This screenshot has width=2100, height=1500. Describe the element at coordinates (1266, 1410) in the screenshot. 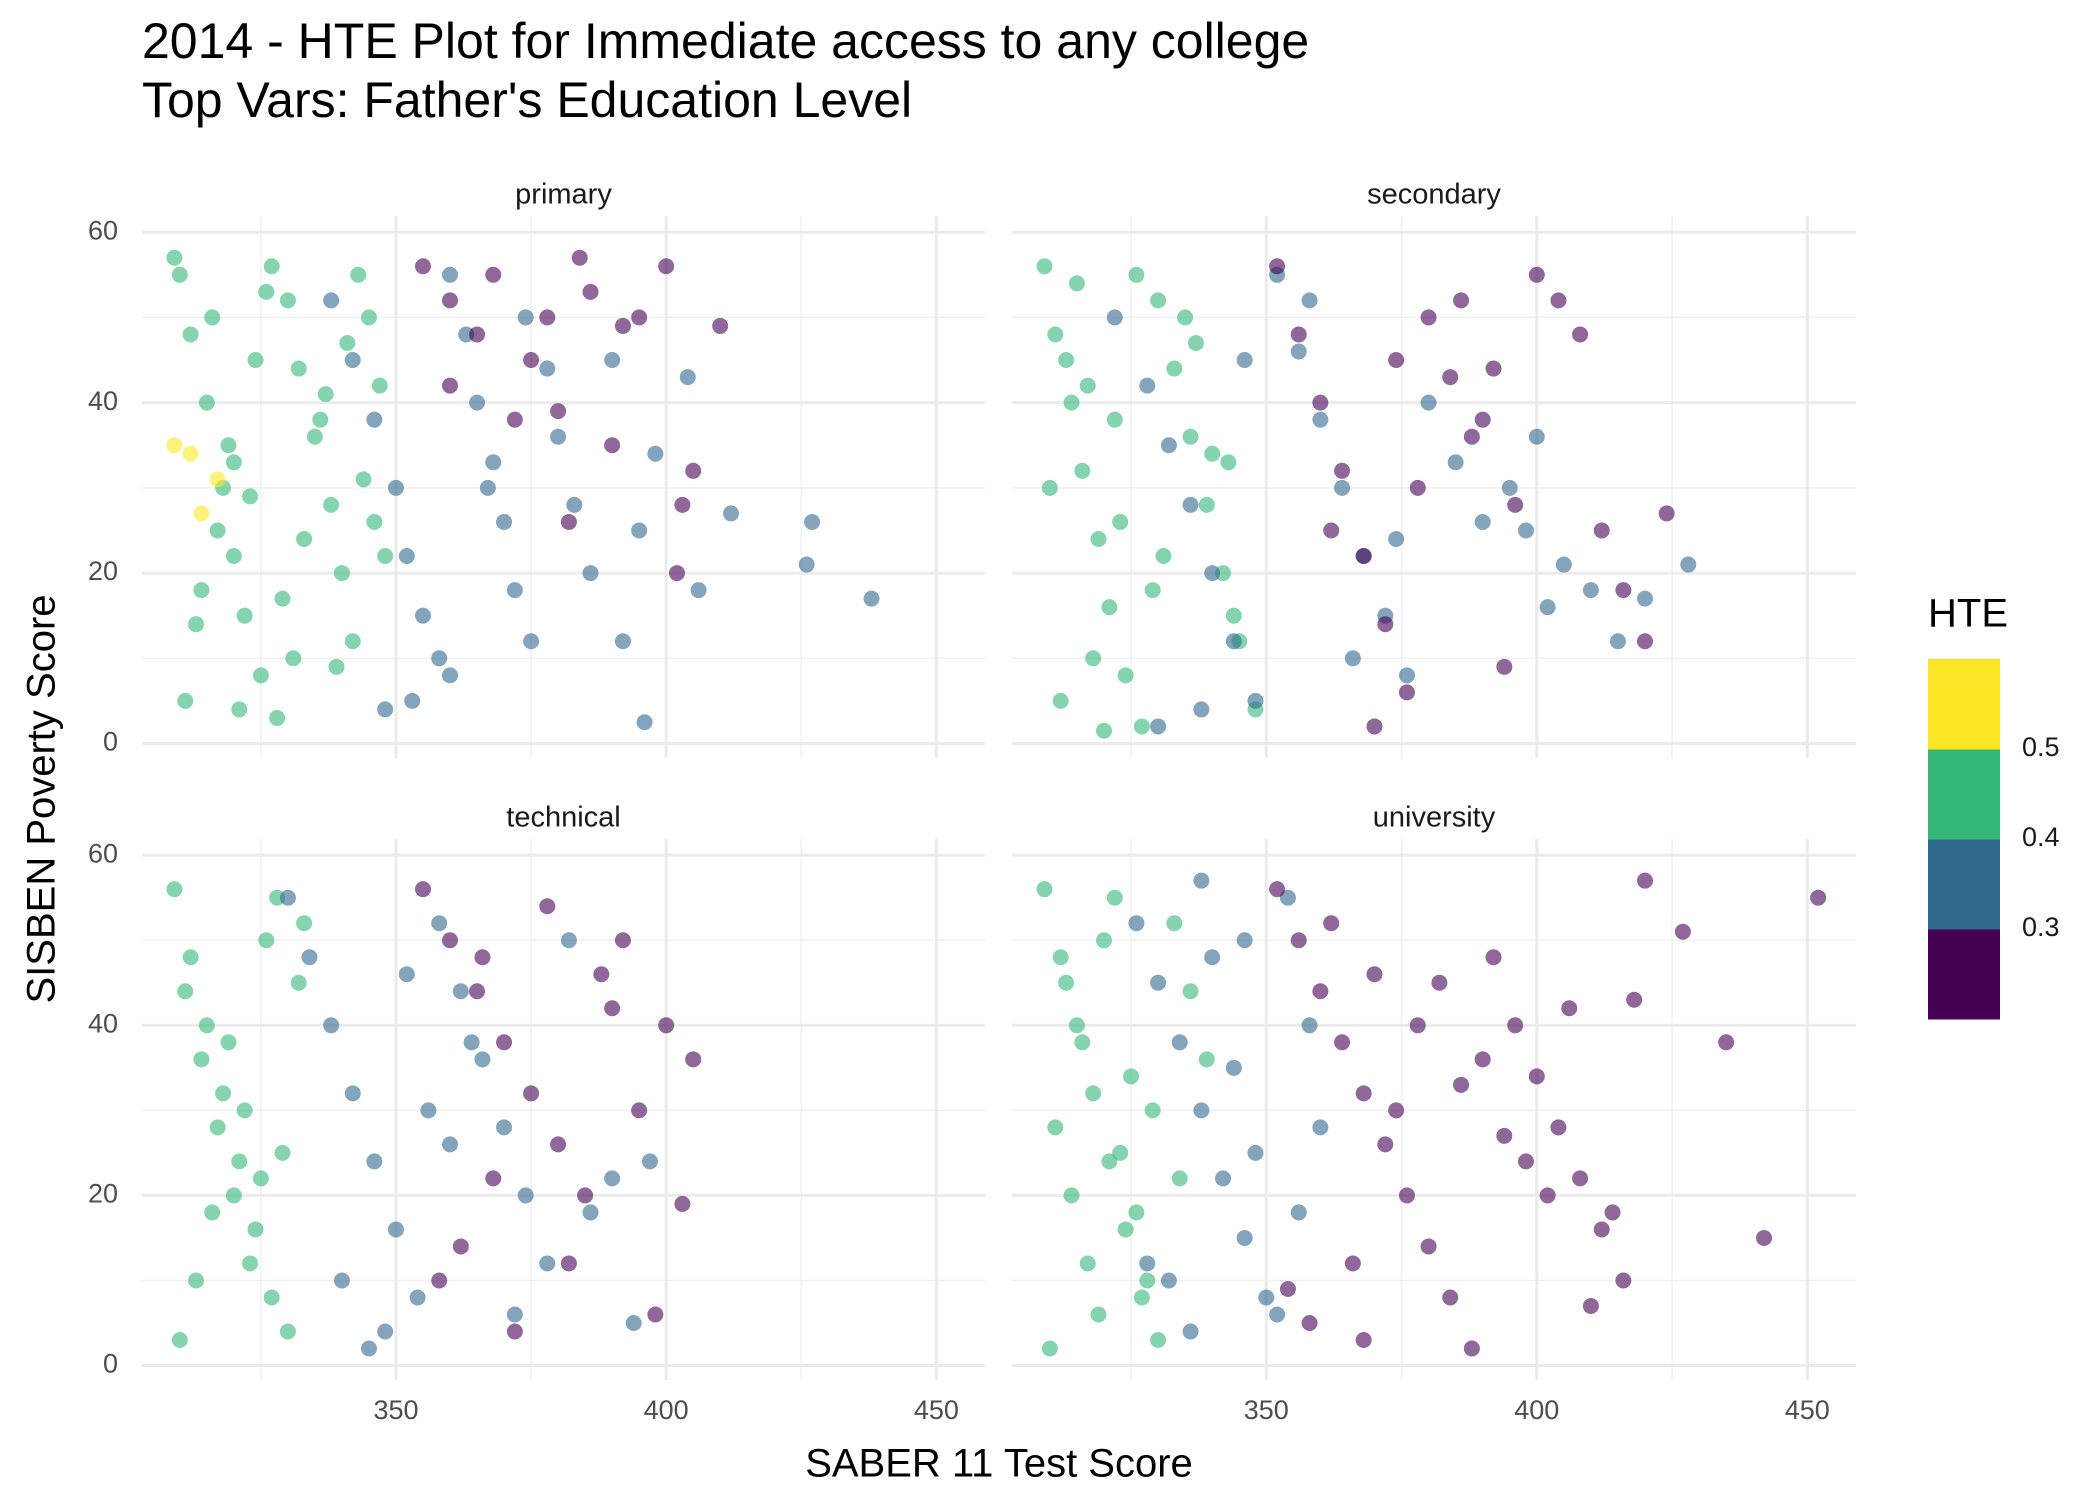

I see `x-tick-label: 350` at that location.